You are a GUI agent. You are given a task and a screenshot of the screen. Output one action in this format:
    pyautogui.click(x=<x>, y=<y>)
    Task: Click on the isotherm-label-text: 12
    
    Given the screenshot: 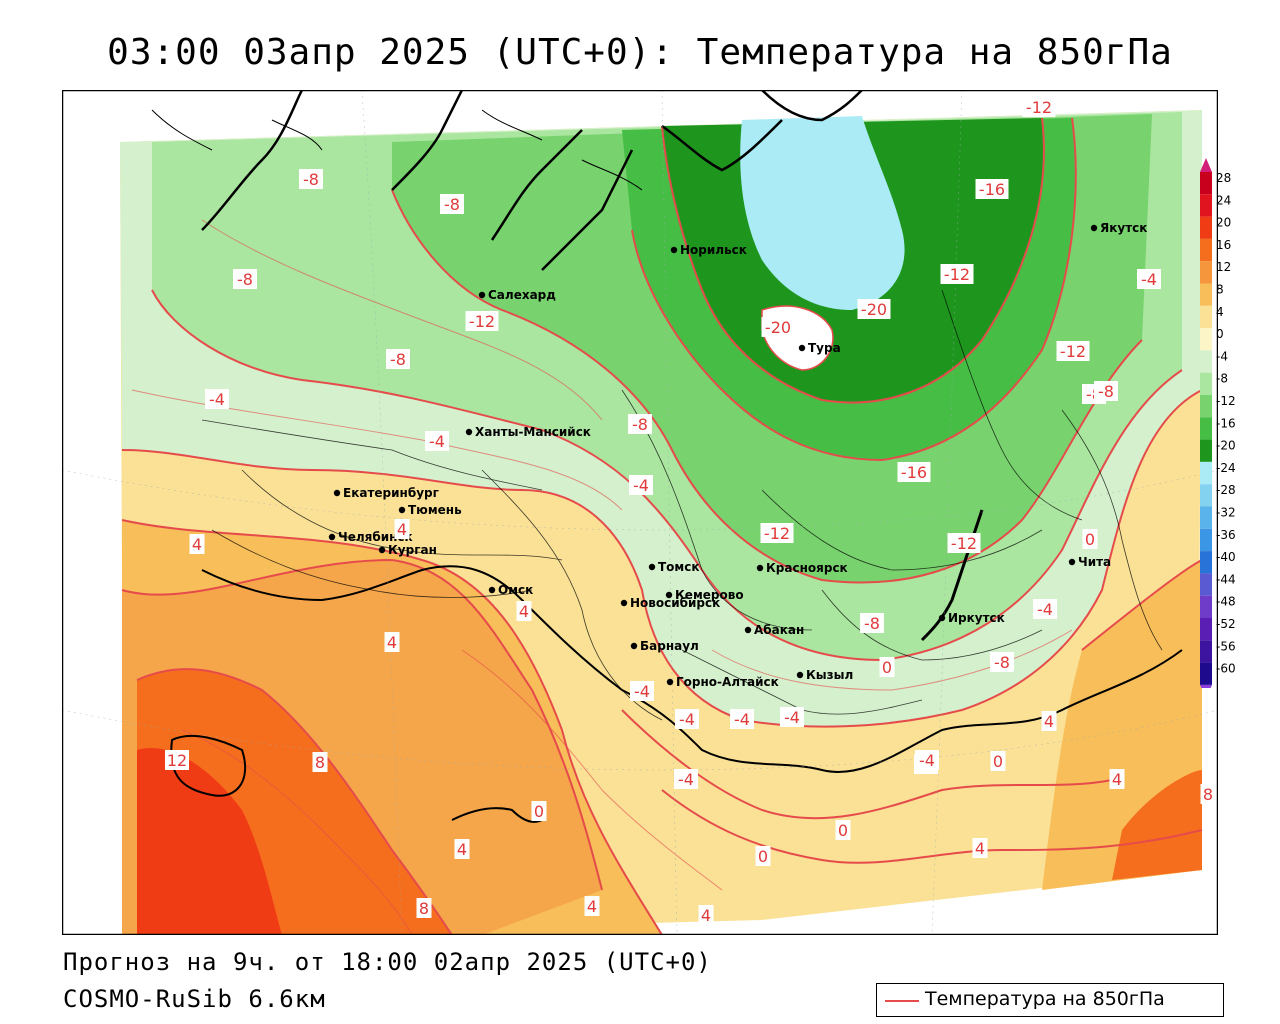 What is the action you would take?
    pyautogui.click(x=177, y=760)
    